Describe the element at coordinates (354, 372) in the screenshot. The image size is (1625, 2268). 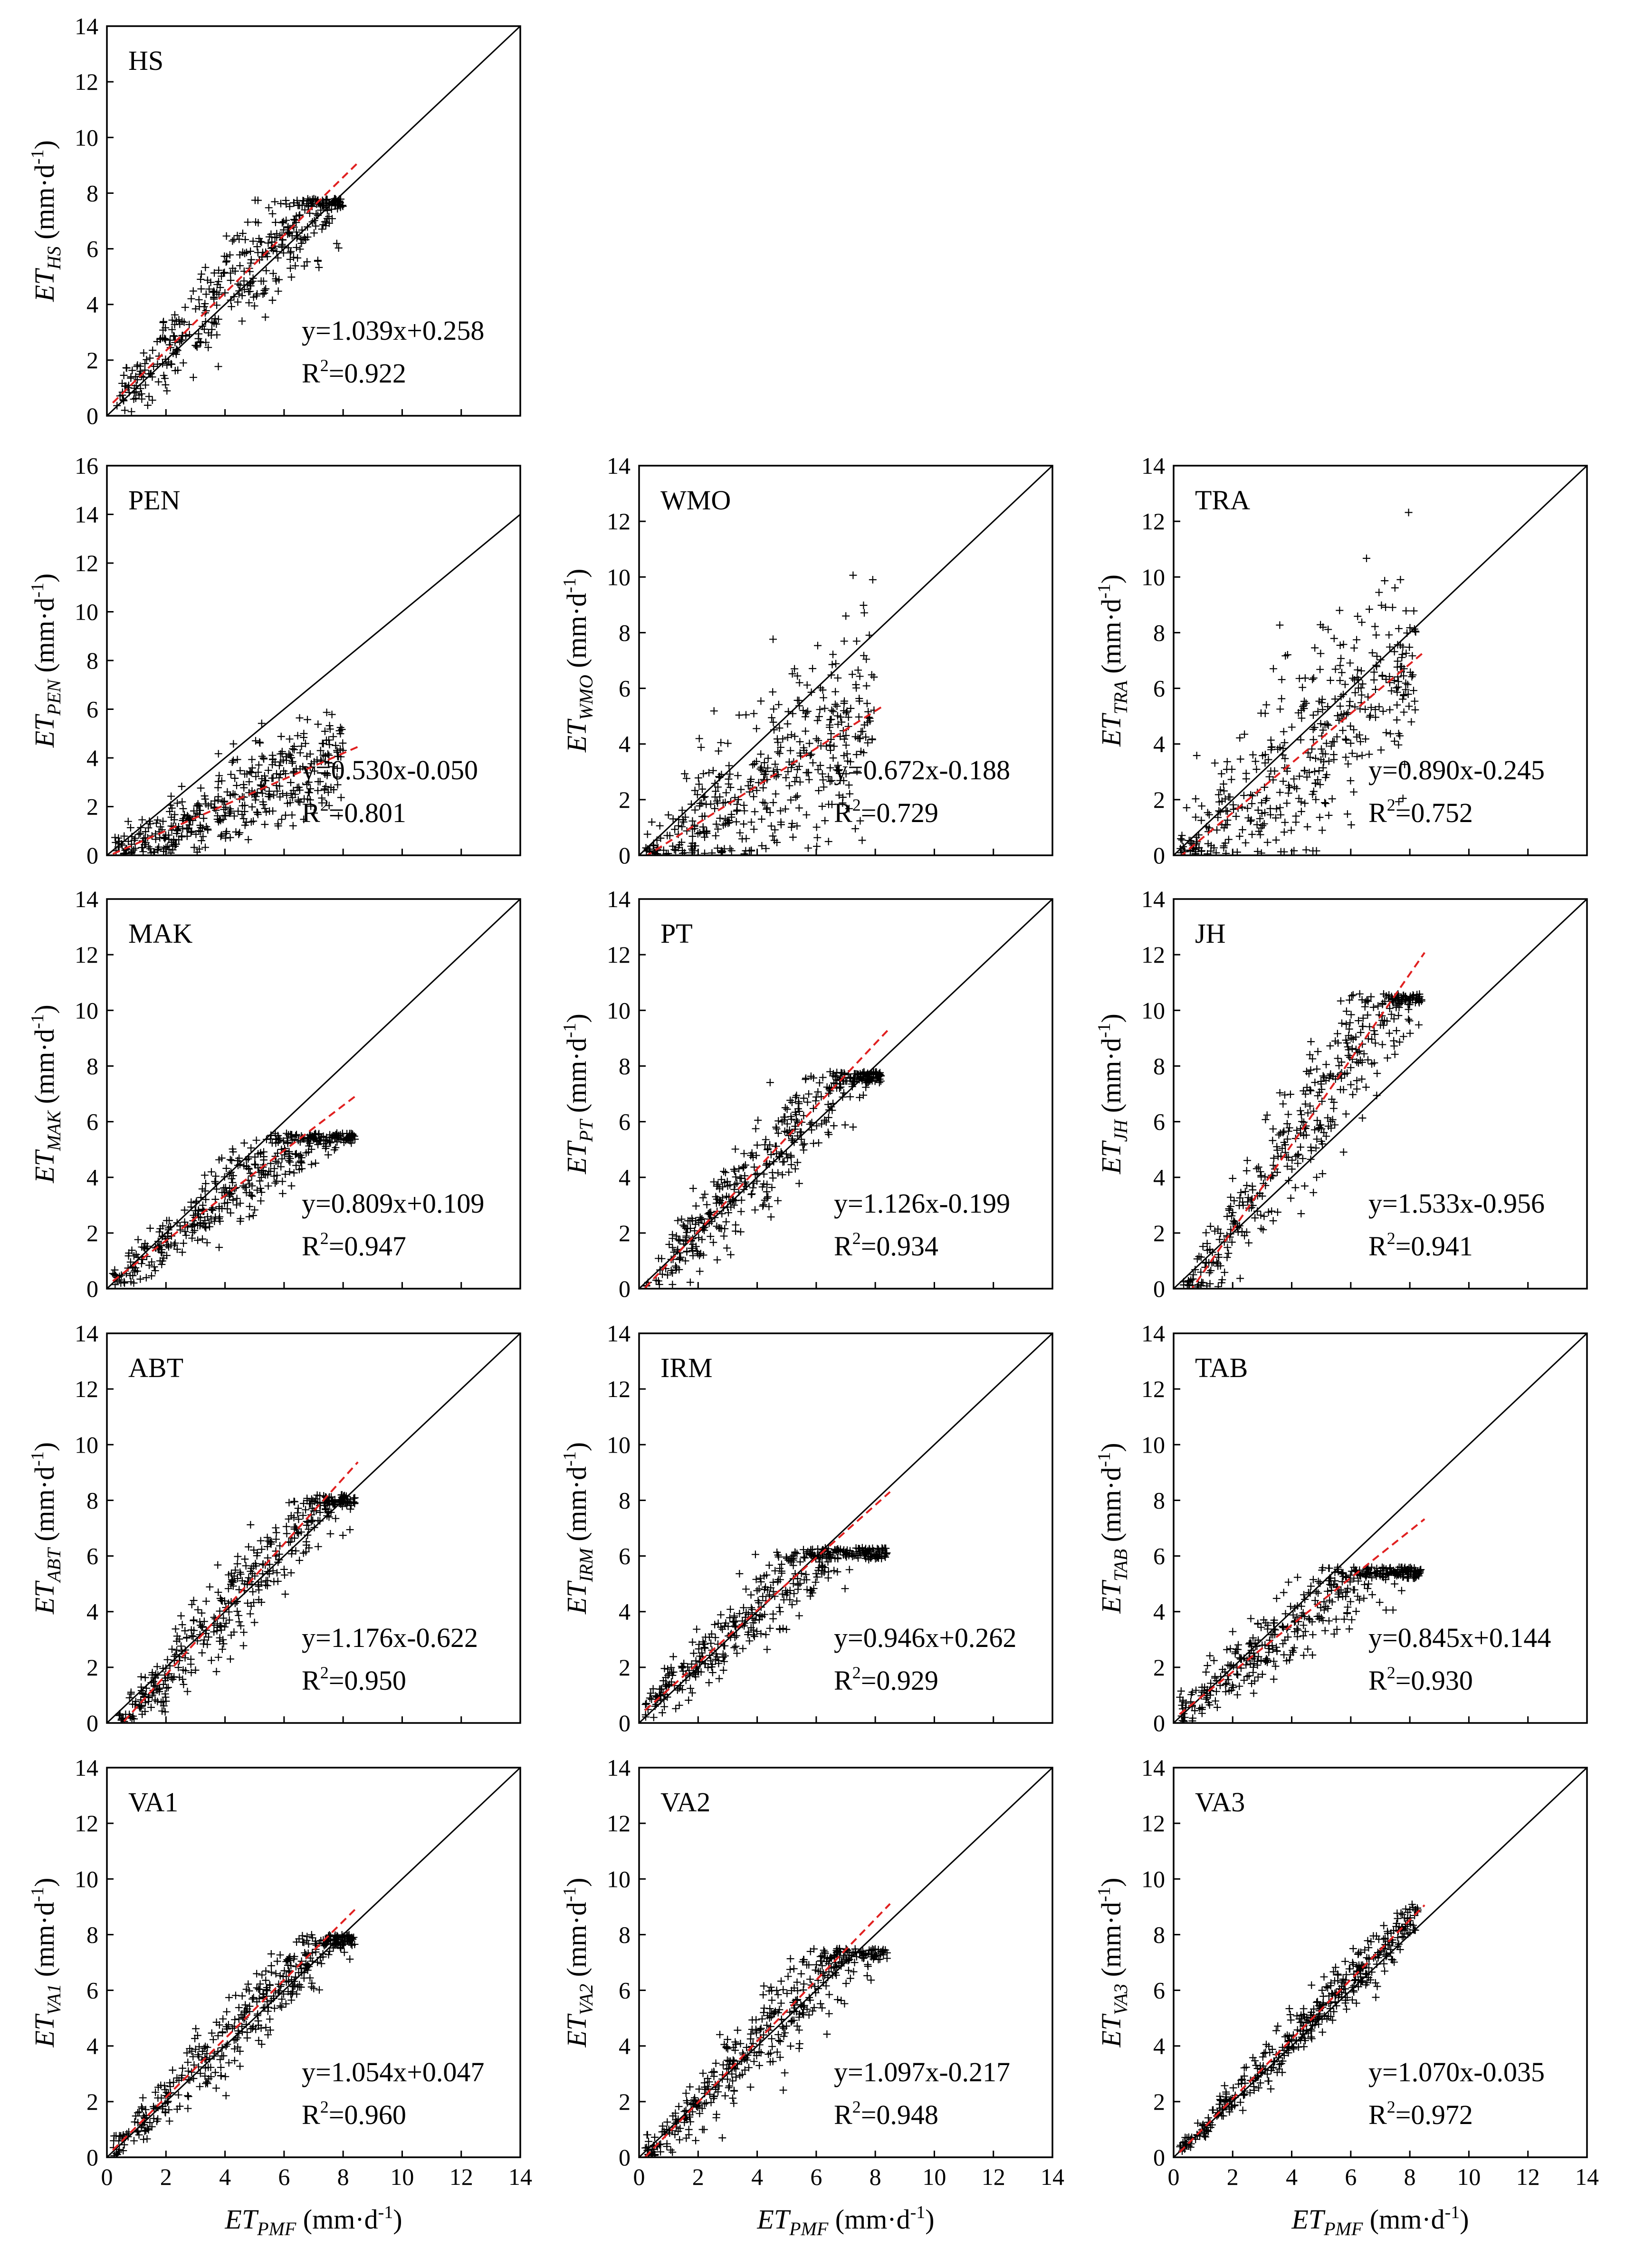
I see `r-squared: R2=0.922` at that location.